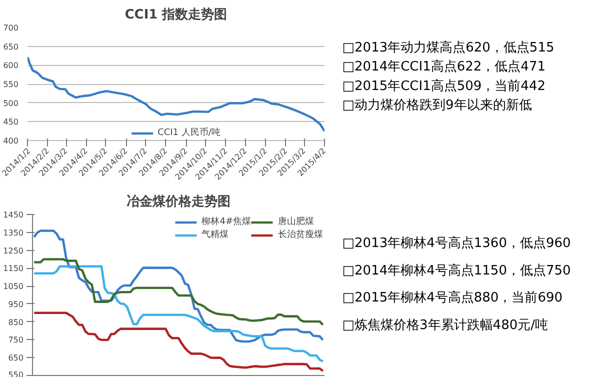 The image size is (600, 379). Describe the element at coordinates (11, 65) in the screenshot. I see `y-tick-label: 600` at that location.